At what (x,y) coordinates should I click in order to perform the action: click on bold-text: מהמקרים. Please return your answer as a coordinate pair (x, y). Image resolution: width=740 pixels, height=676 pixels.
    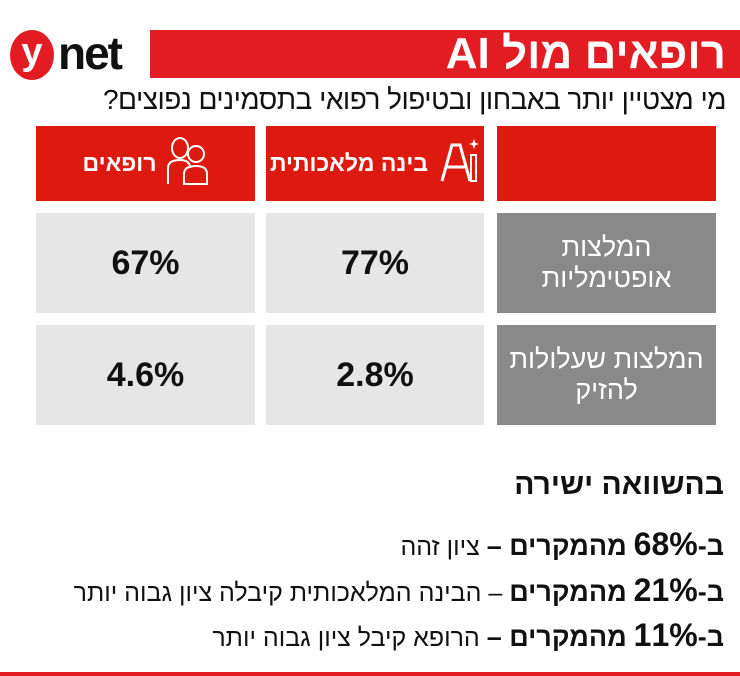
    Looking at the image, I should click on (568, 592).